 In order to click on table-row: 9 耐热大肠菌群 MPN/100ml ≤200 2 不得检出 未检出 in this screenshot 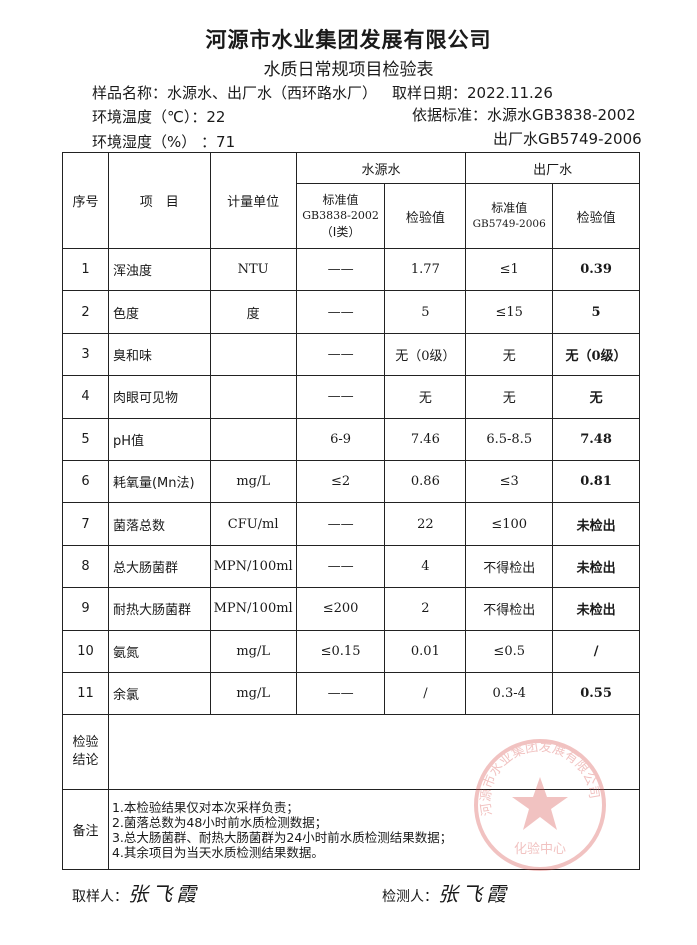, I will do `click(351, 609)`.